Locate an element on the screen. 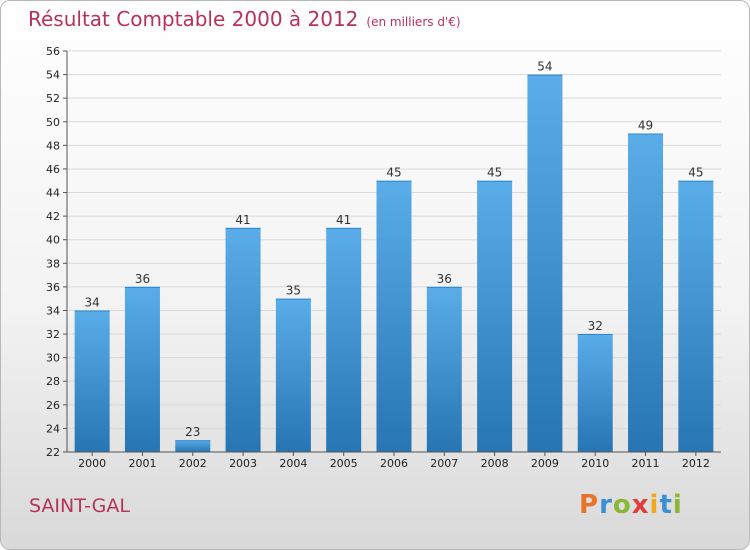 The image size is (750, 550). data-label: 32 is located at coordinates (595, 326).